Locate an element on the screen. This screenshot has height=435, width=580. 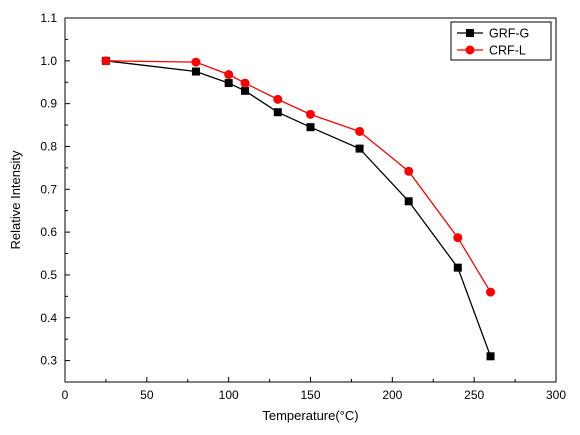
y-tick-label: 0.8 is located at coordinates (48, 146).